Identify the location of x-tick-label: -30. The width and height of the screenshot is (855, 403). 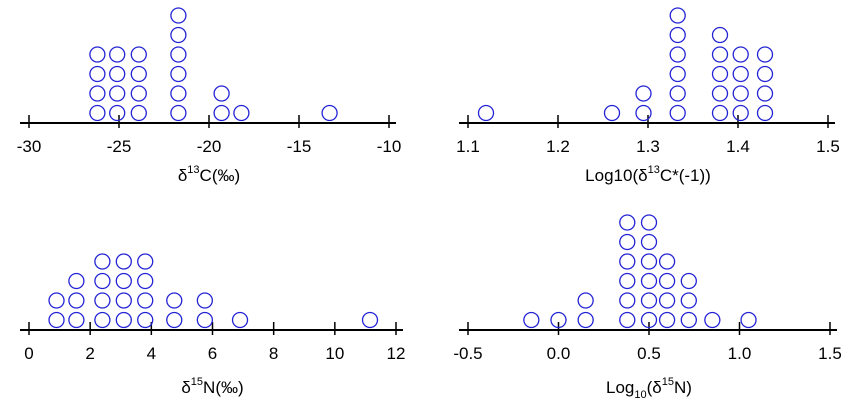
(29, 146).